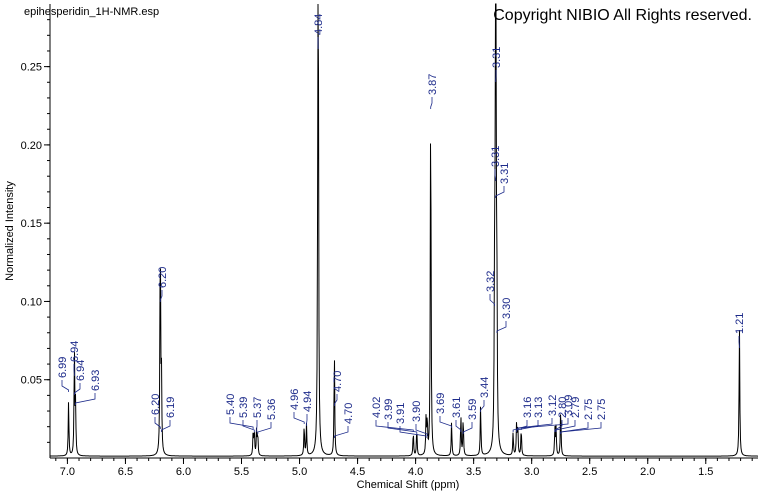 Image resolution: width=760 pixels, height=492 pixels. I want to click on peak-label: 4.02, so click(377, 407).